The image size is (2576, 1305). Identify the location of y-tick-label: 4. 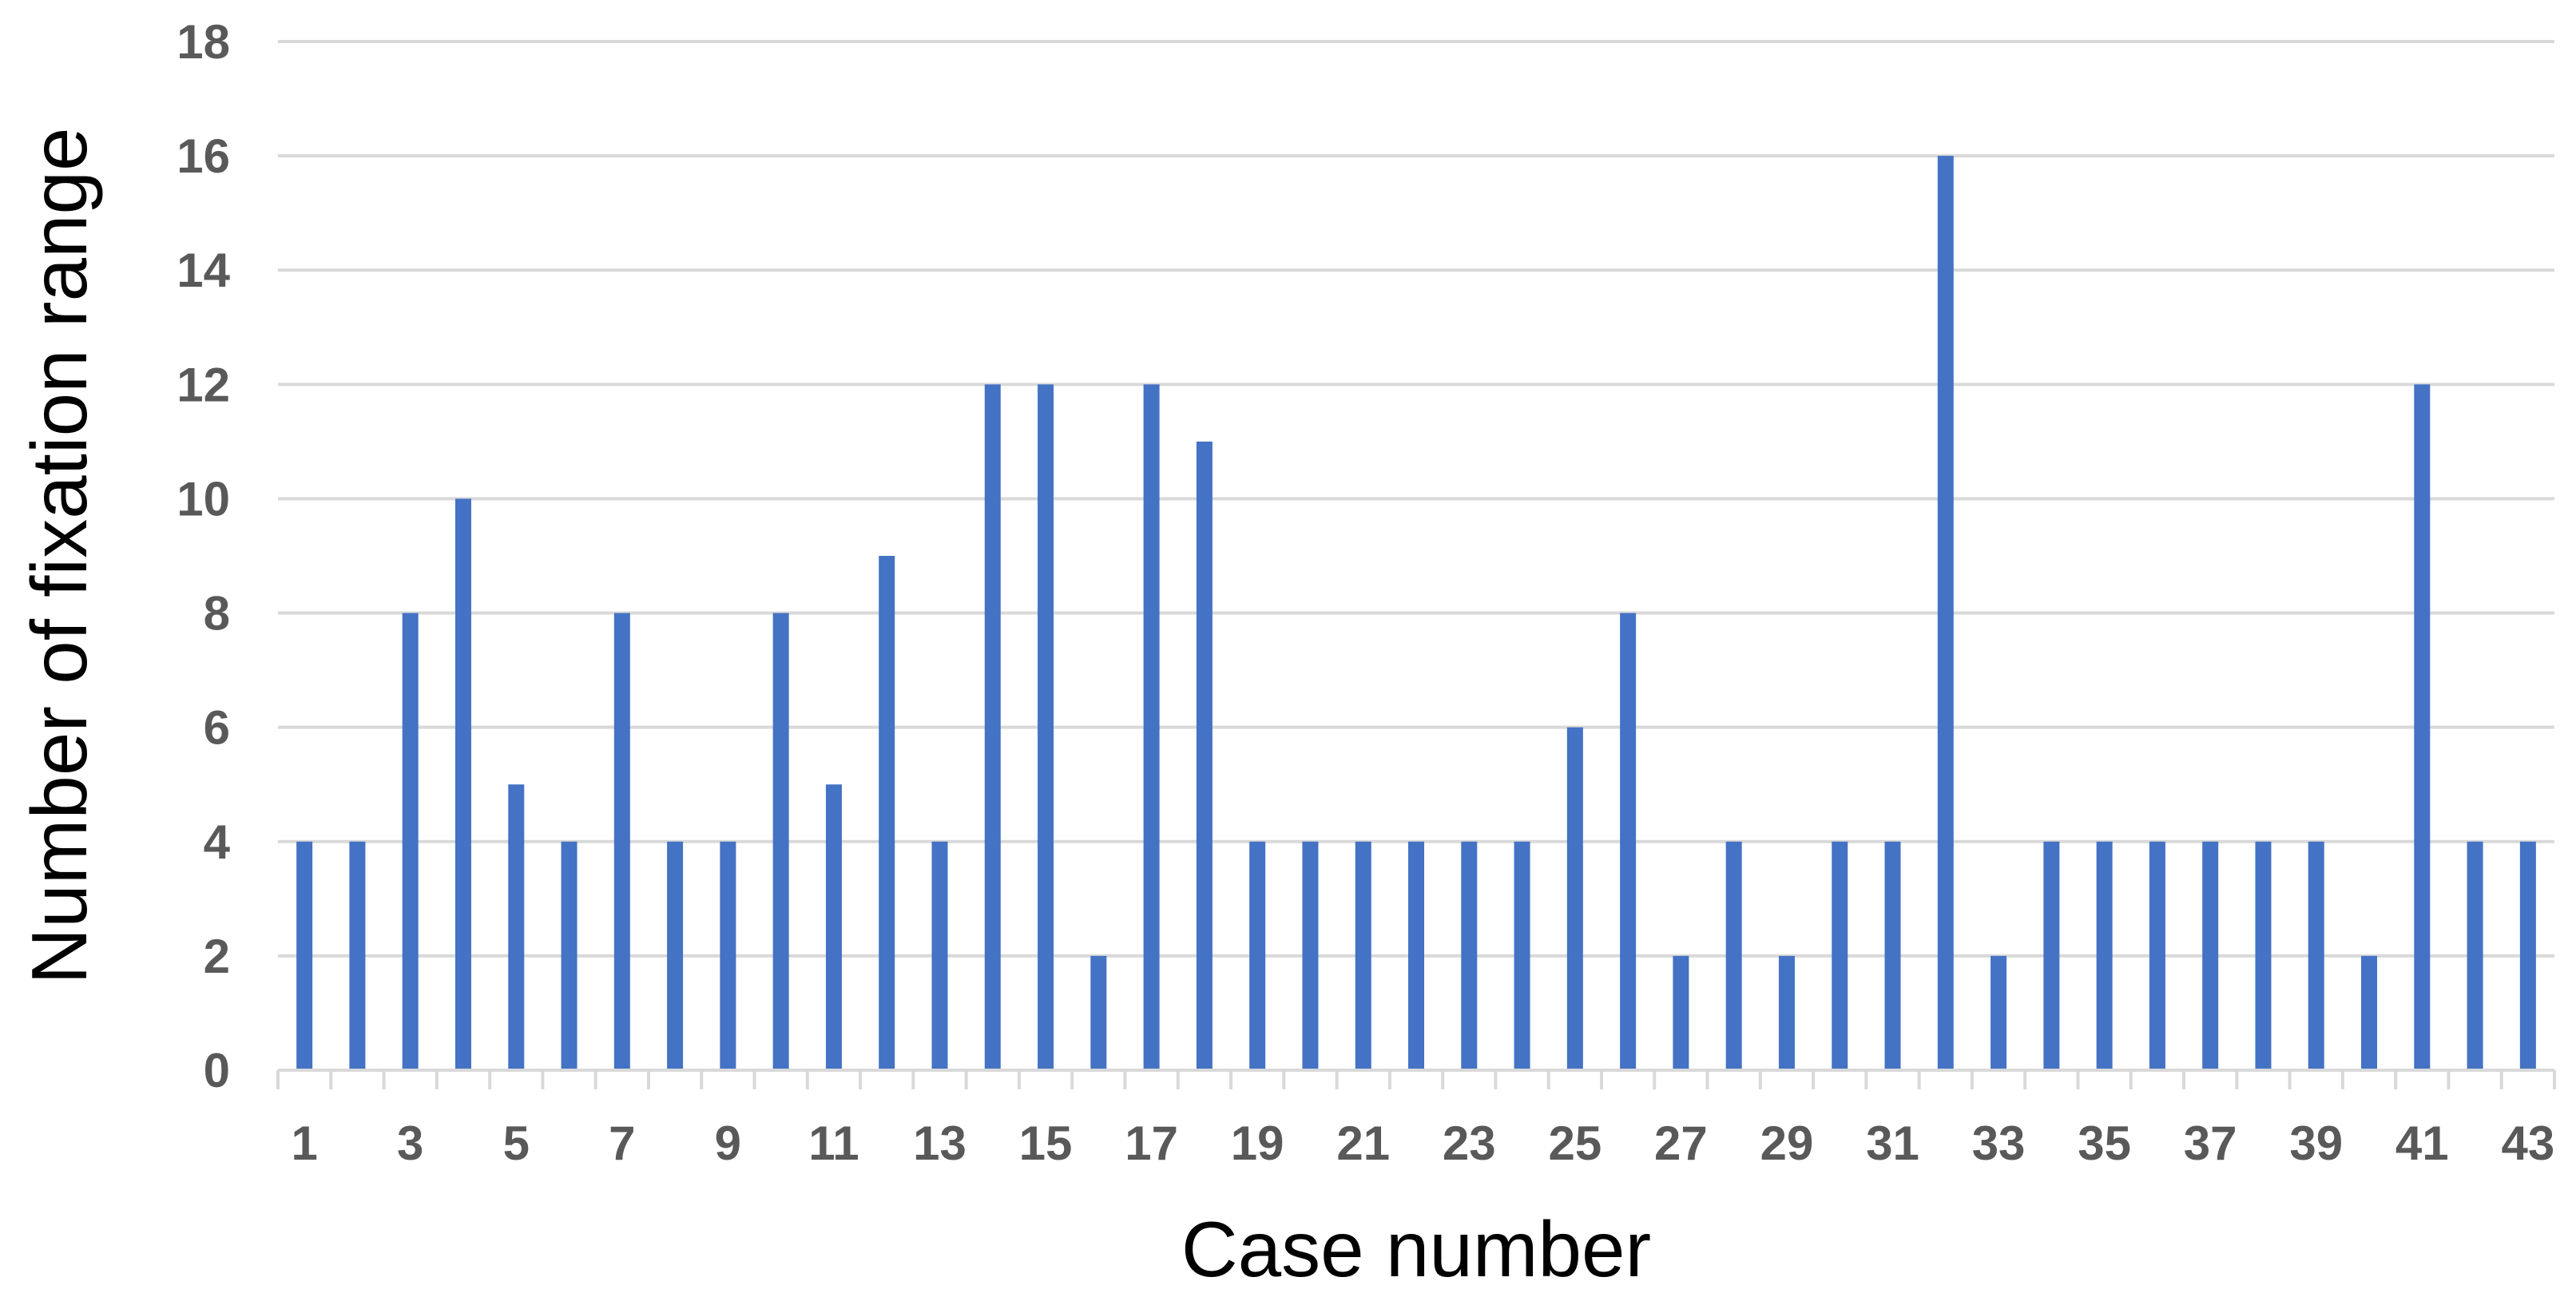
(217, 842).